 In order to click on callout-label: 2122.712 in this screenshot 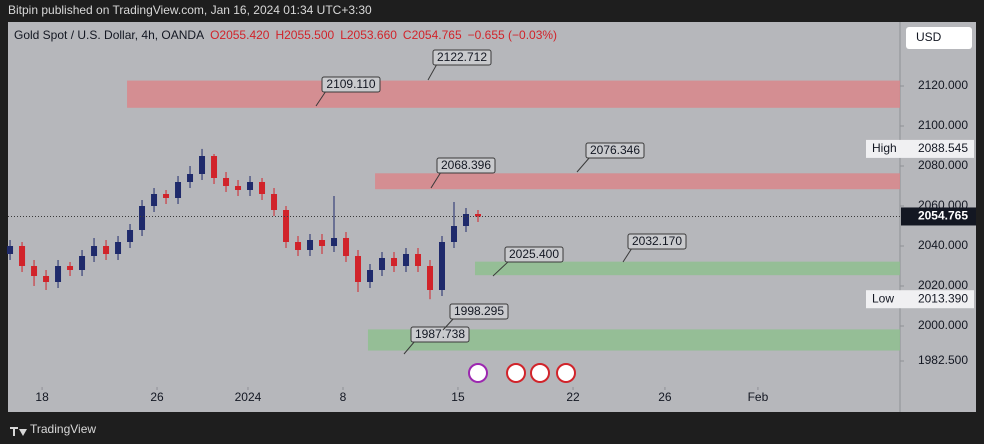, I will do `click(462, 57)`.